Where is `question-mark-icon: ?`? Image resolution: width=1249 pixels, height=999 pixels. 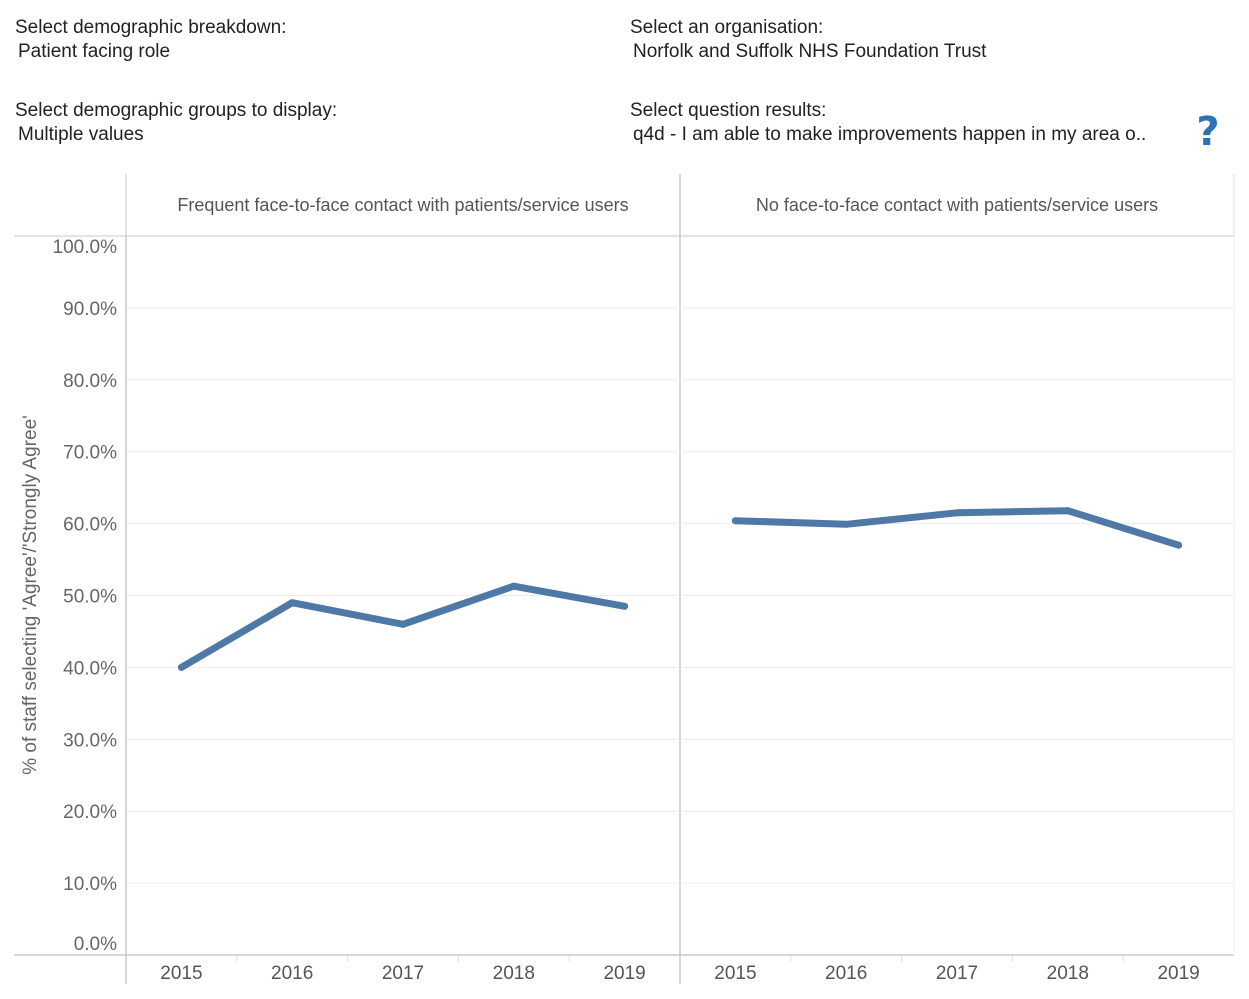
question-mark-icon: ? is located at coordinates (1208, 132).